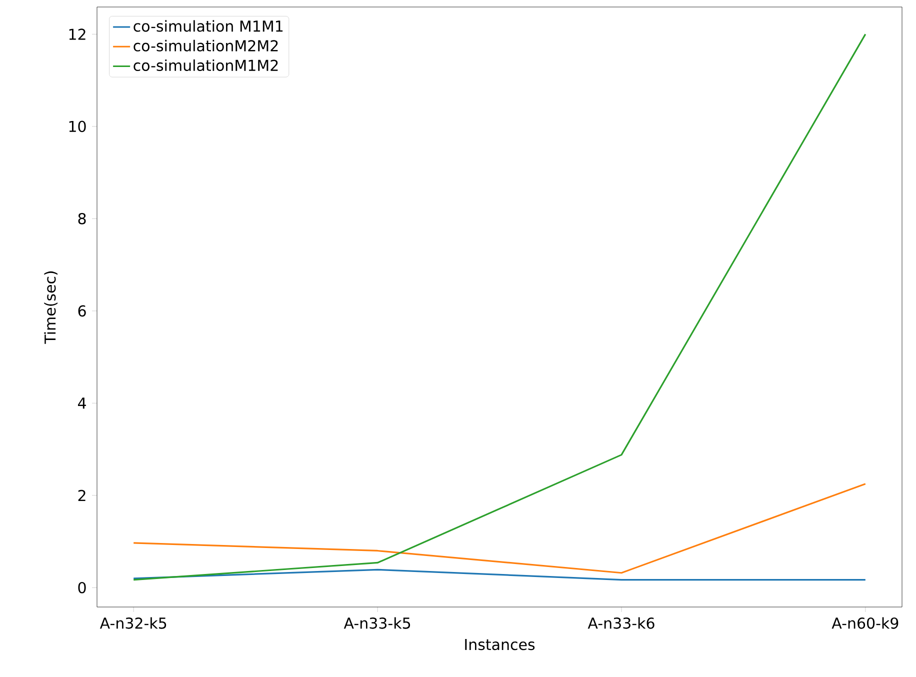 This screenshot has width=916, height=677. I want to click on y-tick-label: 8, so click(82, 218).